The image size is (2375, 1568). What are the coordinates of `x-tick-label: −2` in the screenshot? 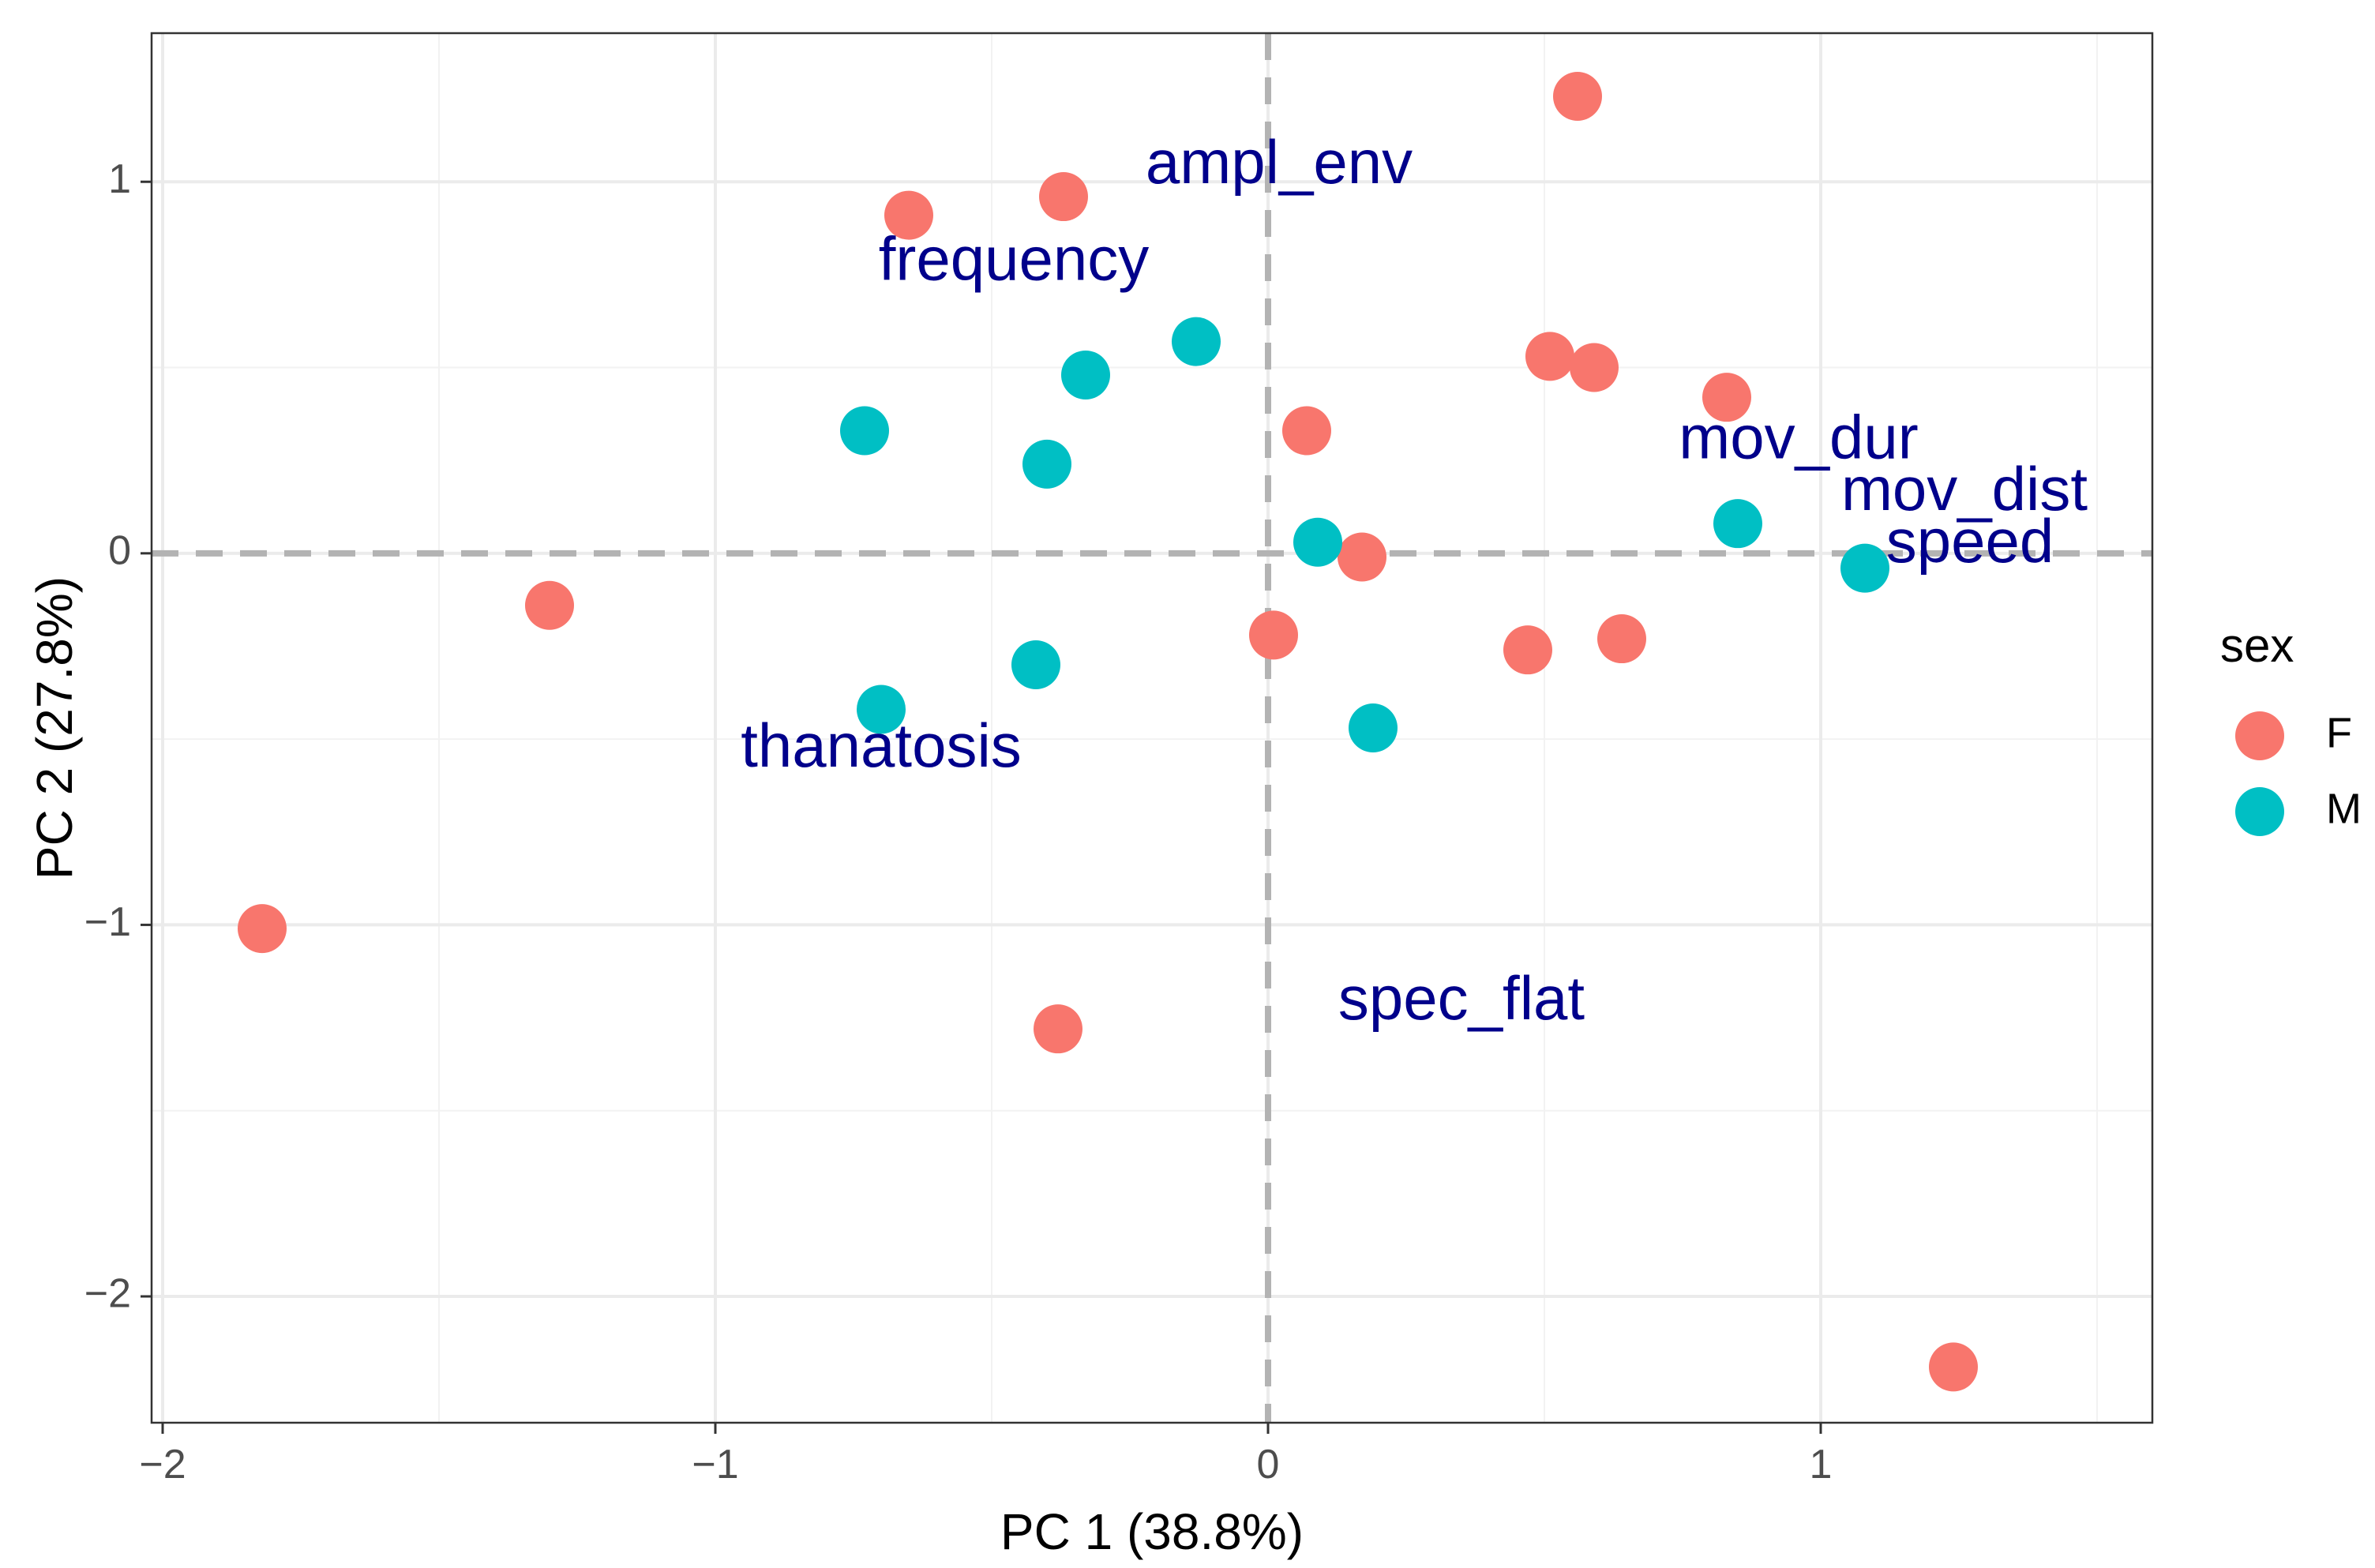 It's located at (162, 1464).